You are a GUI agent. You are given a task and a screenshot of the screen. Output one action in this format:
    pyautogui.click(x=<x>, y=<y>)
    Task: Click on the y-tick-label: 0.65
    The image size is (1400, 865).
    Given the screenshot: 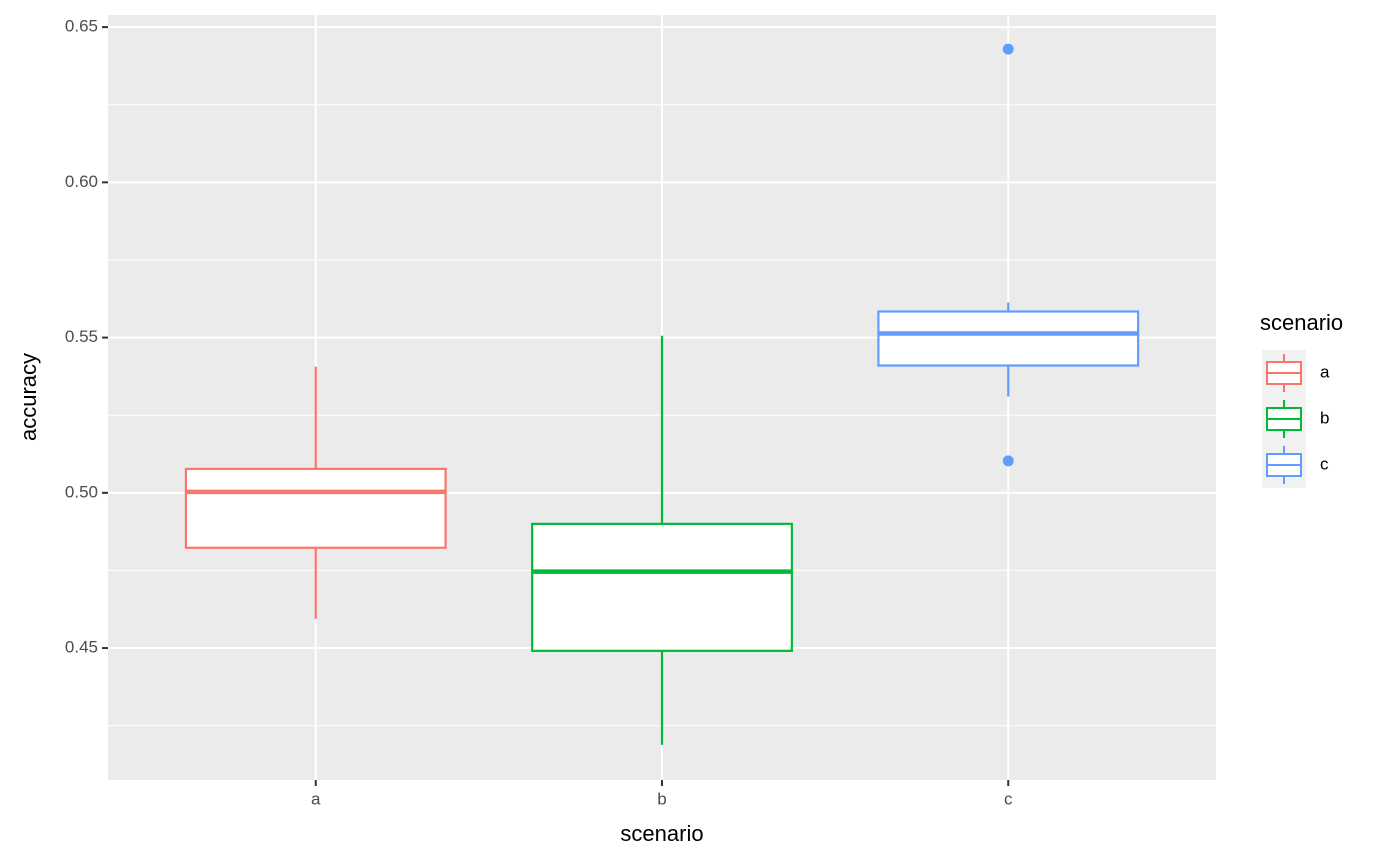 What is the action you would take?
    pyautogui.click(x=81, y=26)
    